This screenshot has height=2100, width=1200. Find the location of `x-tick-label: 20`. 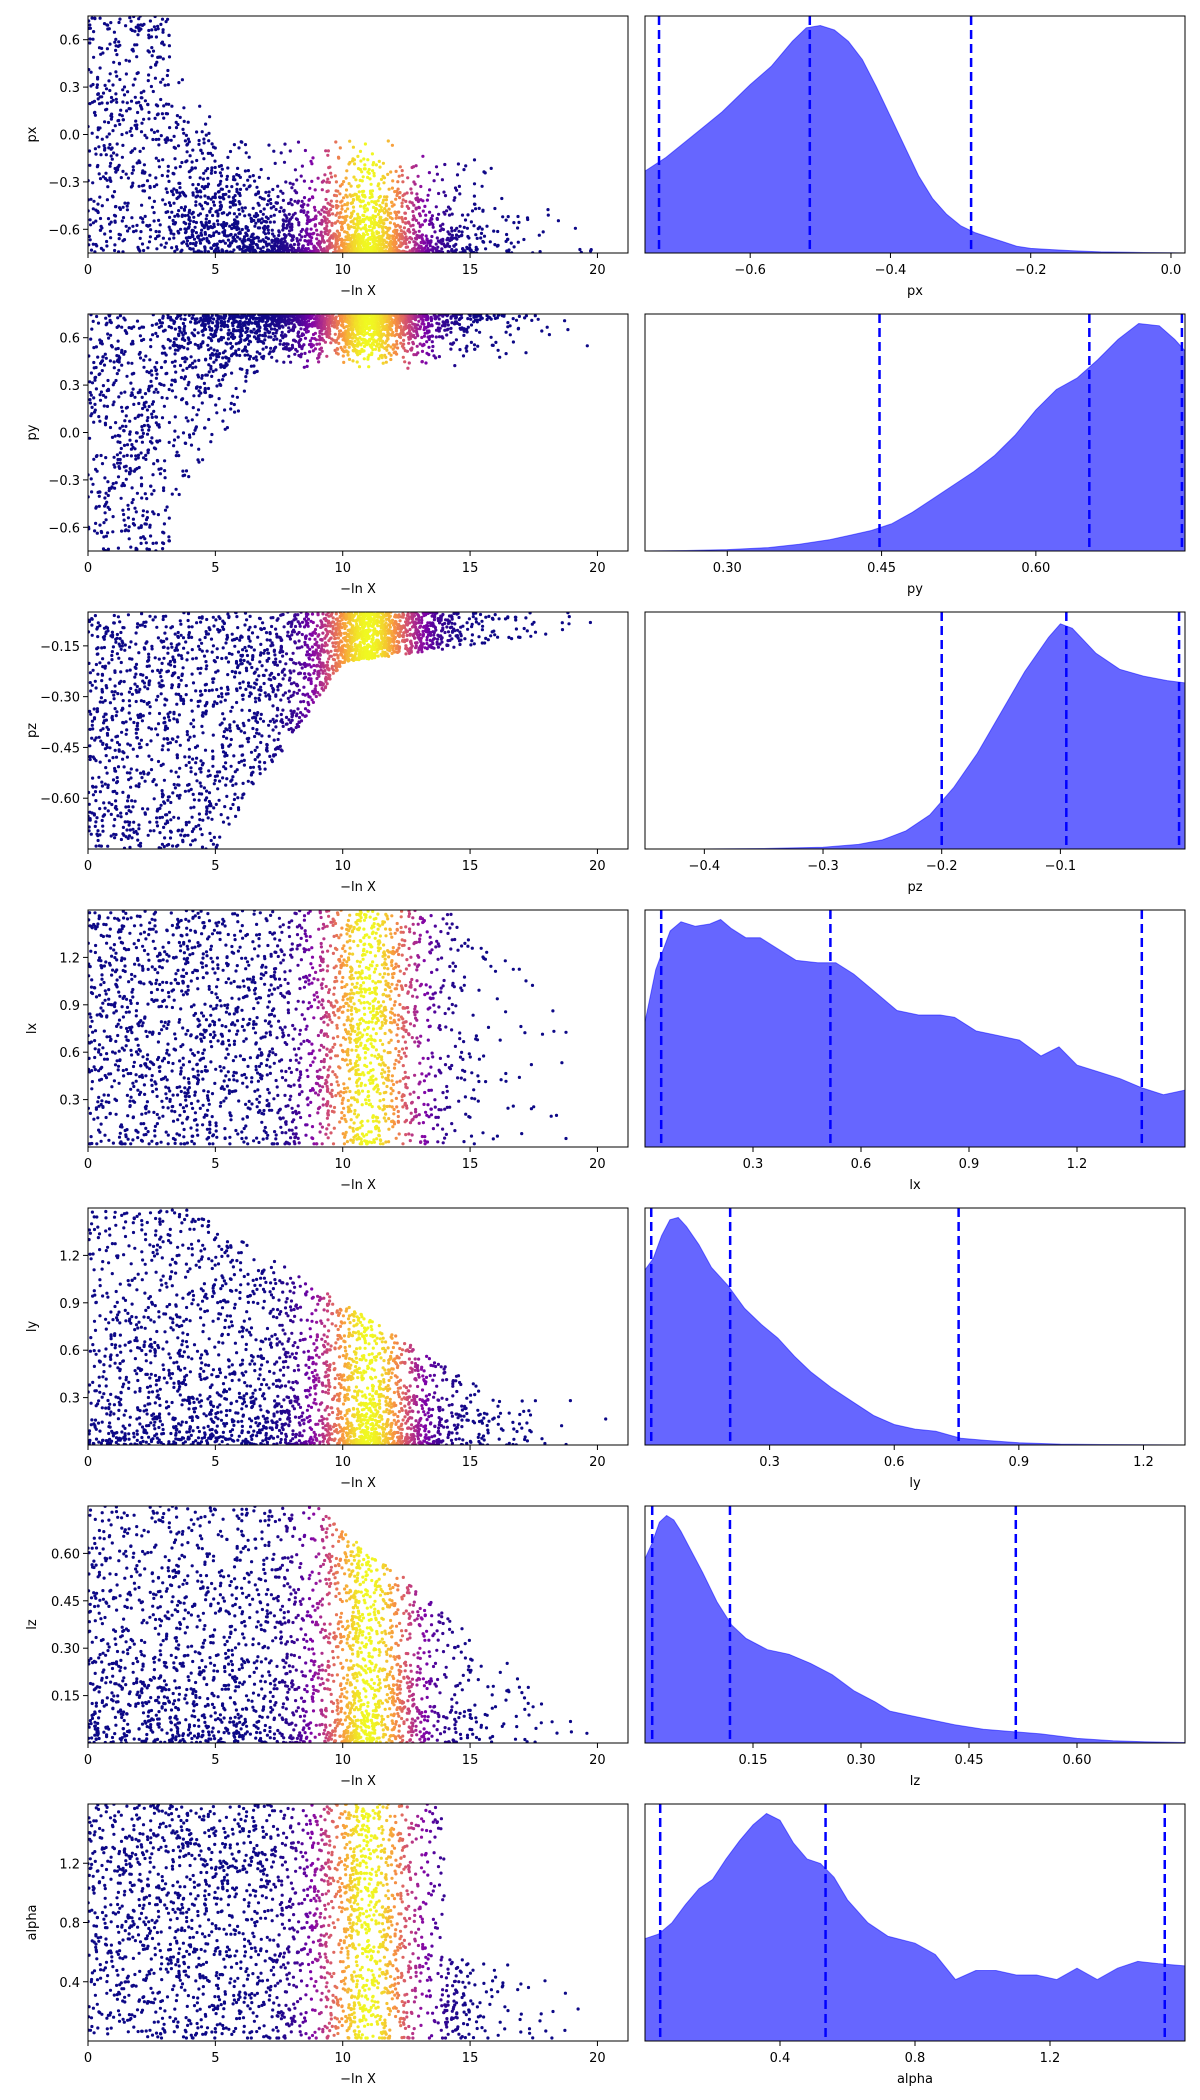

x-tick-label: 20 is located at coordinates (597, 270).